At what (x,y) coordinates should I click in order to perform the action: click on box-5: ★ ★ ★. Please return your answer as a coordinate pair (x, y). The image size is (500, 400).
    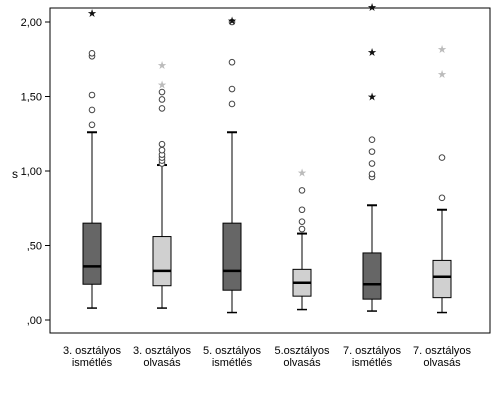
    Looking at the image, I should click on (372, 156).